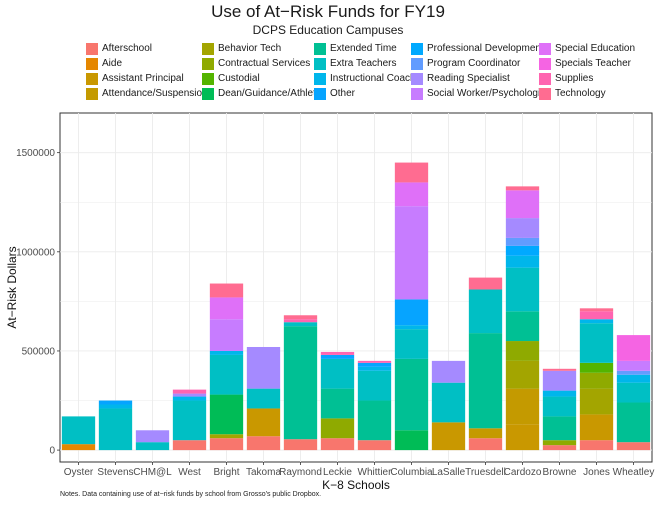 The width and height of the screenshot is (656, 506). I want to click on bar-segment-cardozo-extended-time: Cardozo - Extended Time: 150000, so click(522, 326).